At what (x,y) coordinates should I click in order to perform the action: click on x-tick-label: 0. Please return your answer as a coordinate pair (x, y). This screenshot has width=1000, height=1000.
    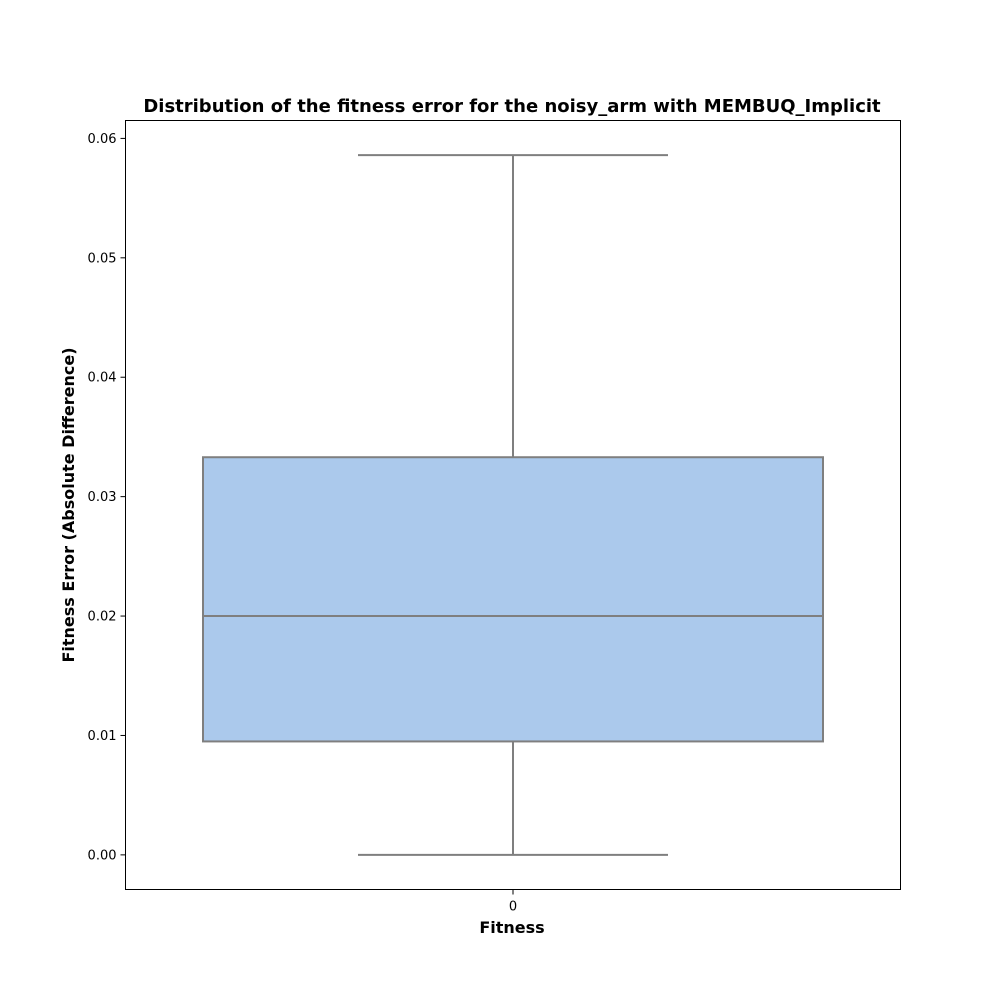
    Looking at the image, I should click on (513, 907).